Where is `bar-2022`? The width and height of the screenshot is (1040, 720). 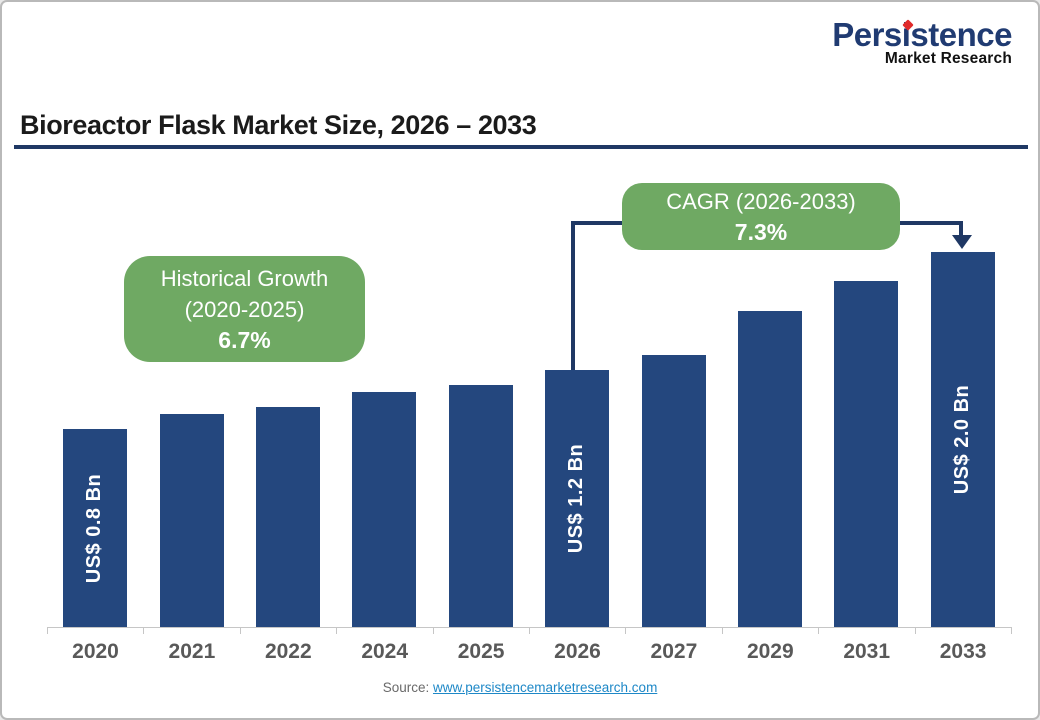 bar-2022 is located at coordinates (288, 517).